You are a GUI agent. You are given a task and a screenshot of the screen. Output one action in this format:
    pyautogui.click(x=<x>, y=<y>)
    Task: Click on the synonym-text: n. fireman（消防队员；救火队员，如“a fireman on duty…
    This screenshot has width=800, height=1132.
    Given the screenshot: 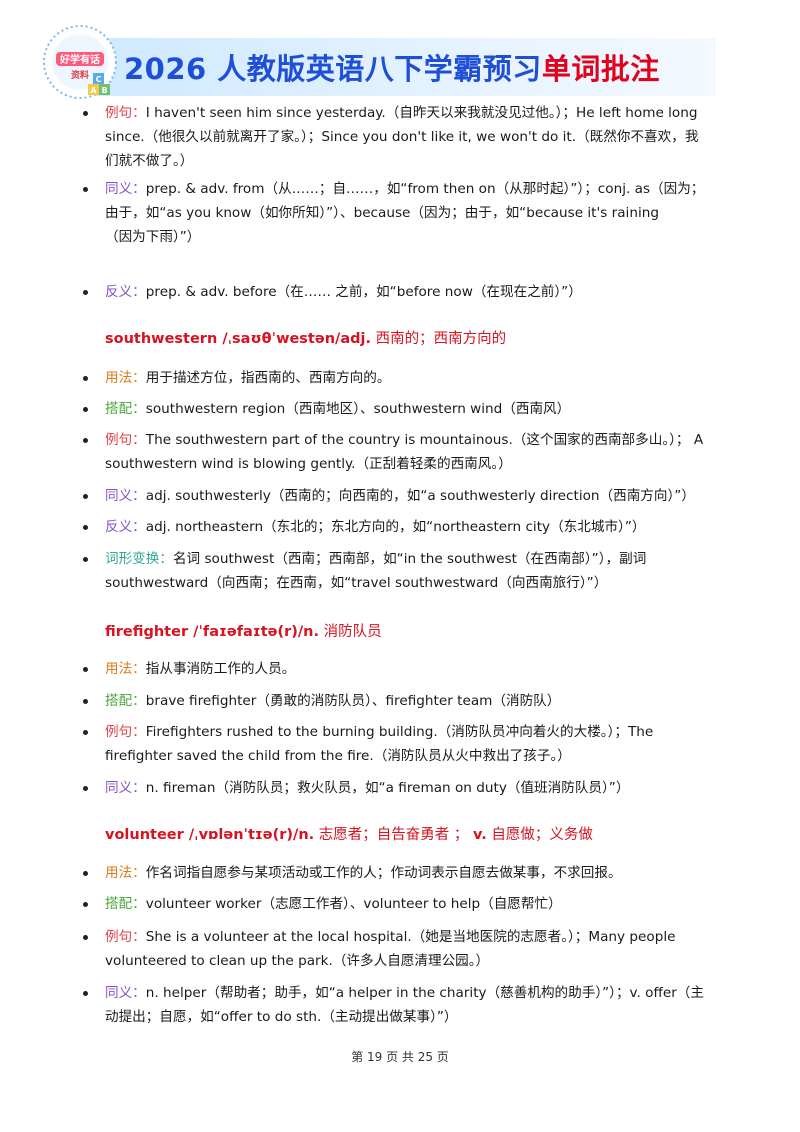 What is the action you would take?
    pyautogui.click(x=387, y=788)
    